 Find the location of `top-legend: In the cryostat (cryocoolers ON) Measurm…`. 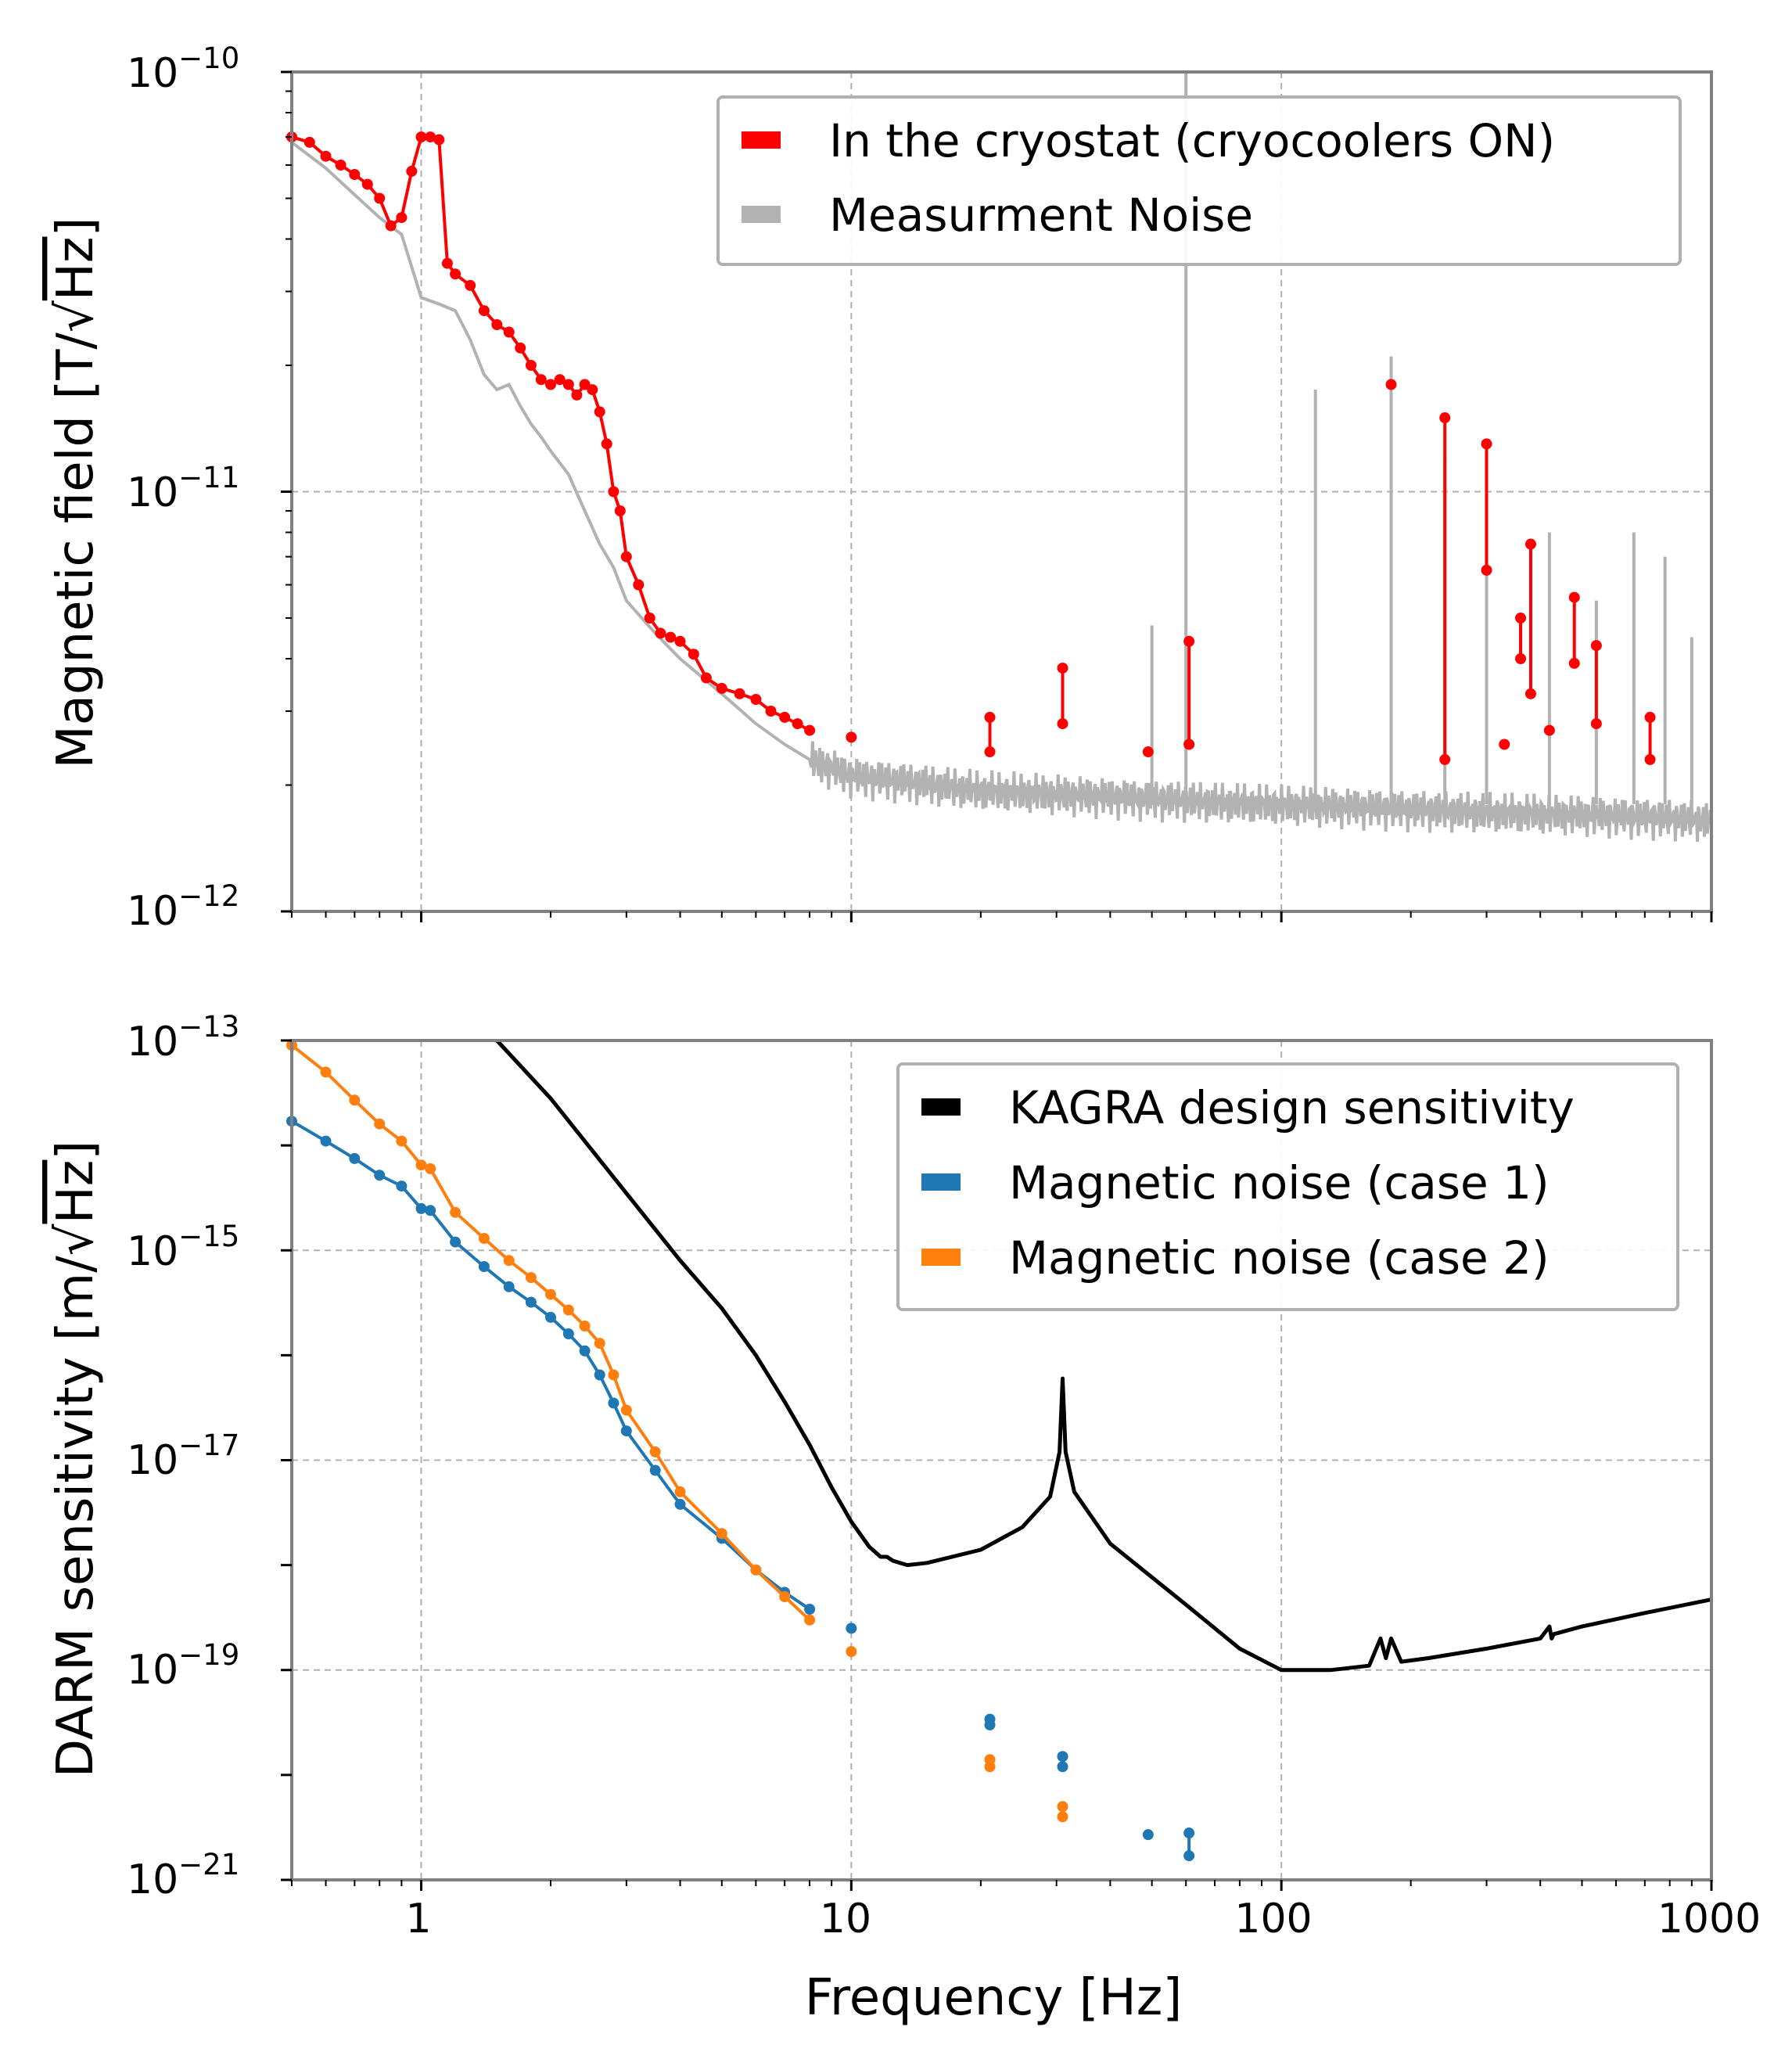

top-legend: In the cryostat (cryocoolers ON) Measurm… is located at coordinates (1199, 180).